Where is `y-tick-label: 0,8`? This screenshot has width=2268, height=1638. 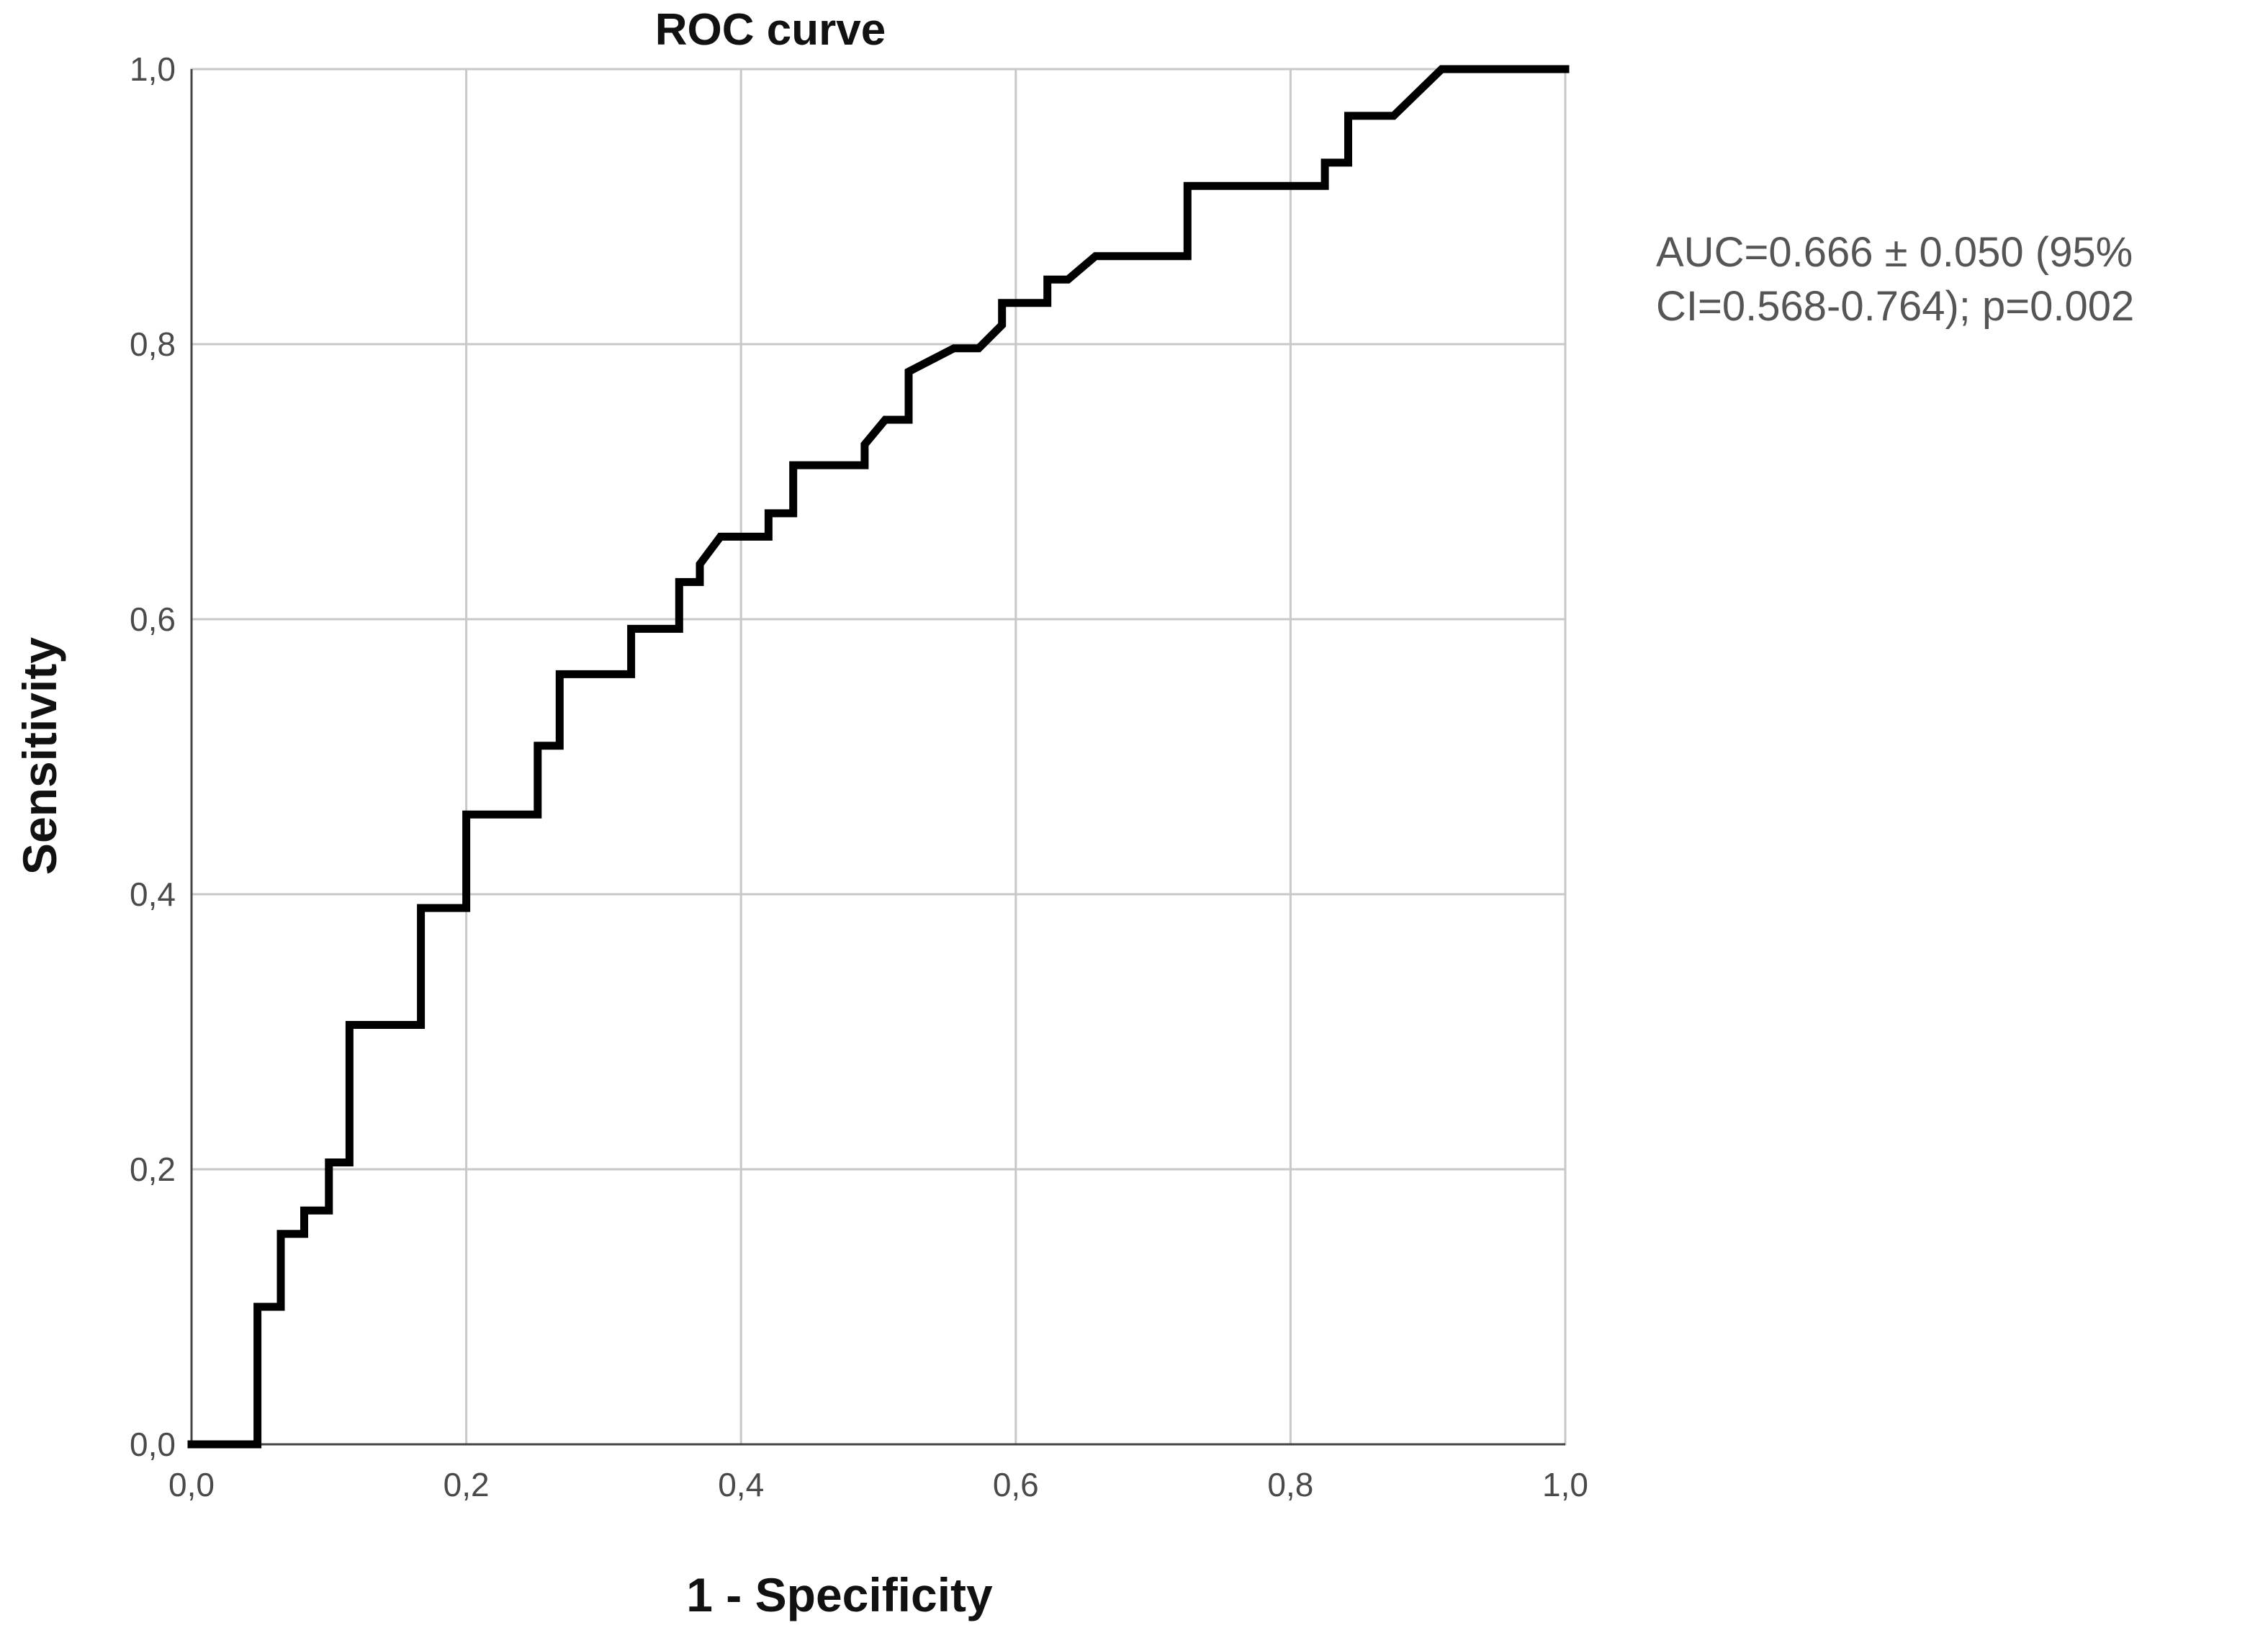
y-tick-label: 0,8 is located at coordinates (153, 344).